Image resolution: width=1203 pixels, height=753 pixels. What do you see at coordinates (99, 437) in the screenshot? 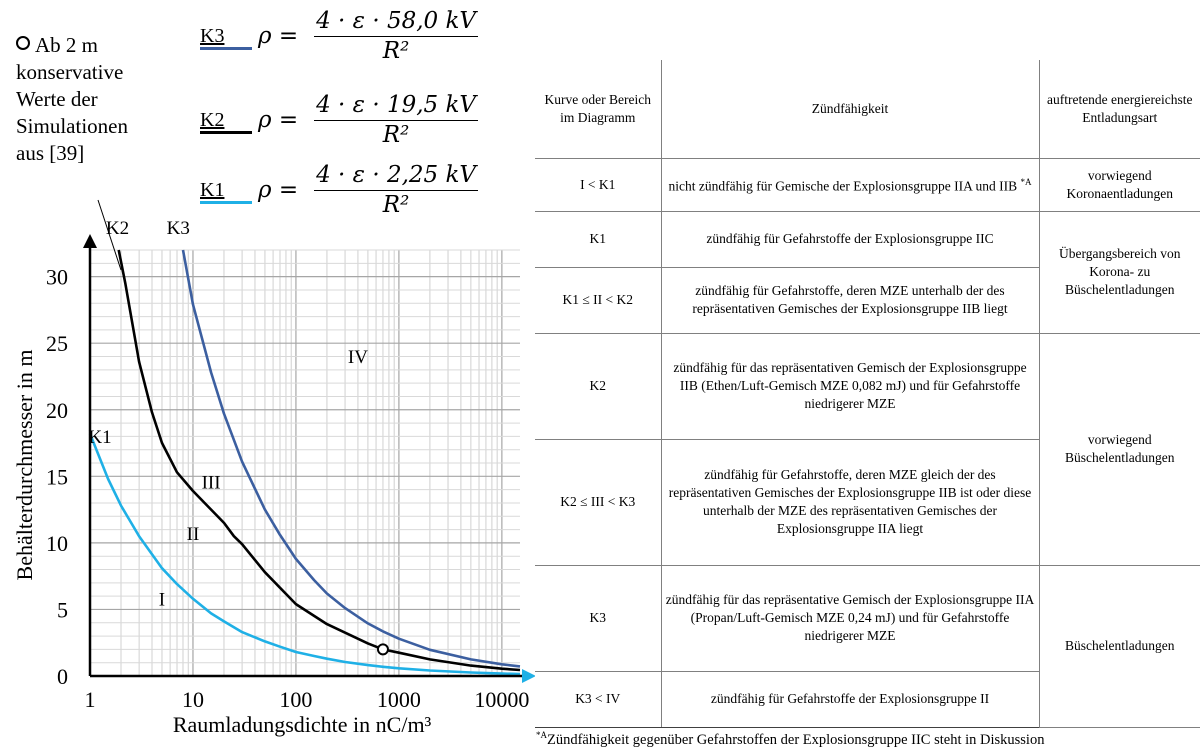
I see `region-label: K1` at bounding box center [99, 437].